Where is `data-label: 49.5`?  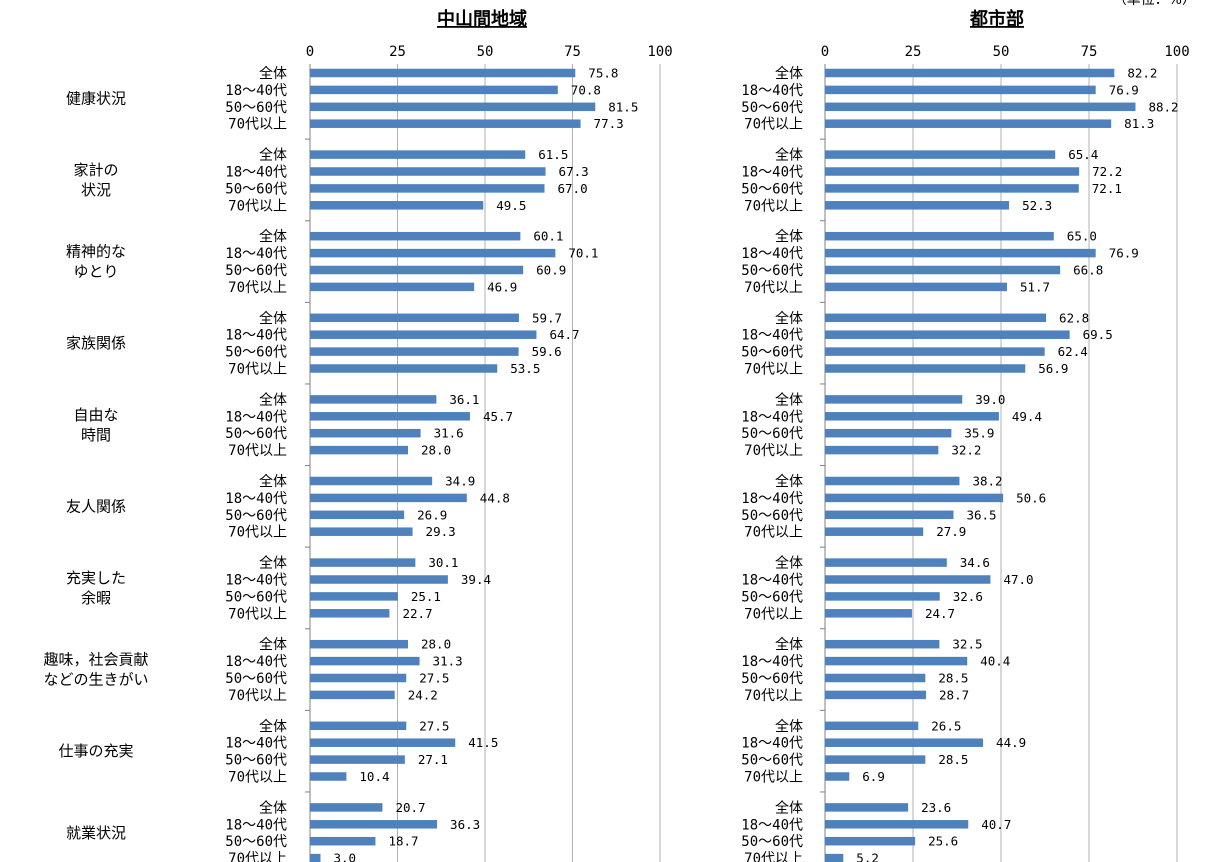
data-label: 49.5 is located at coordinates (511, 205).